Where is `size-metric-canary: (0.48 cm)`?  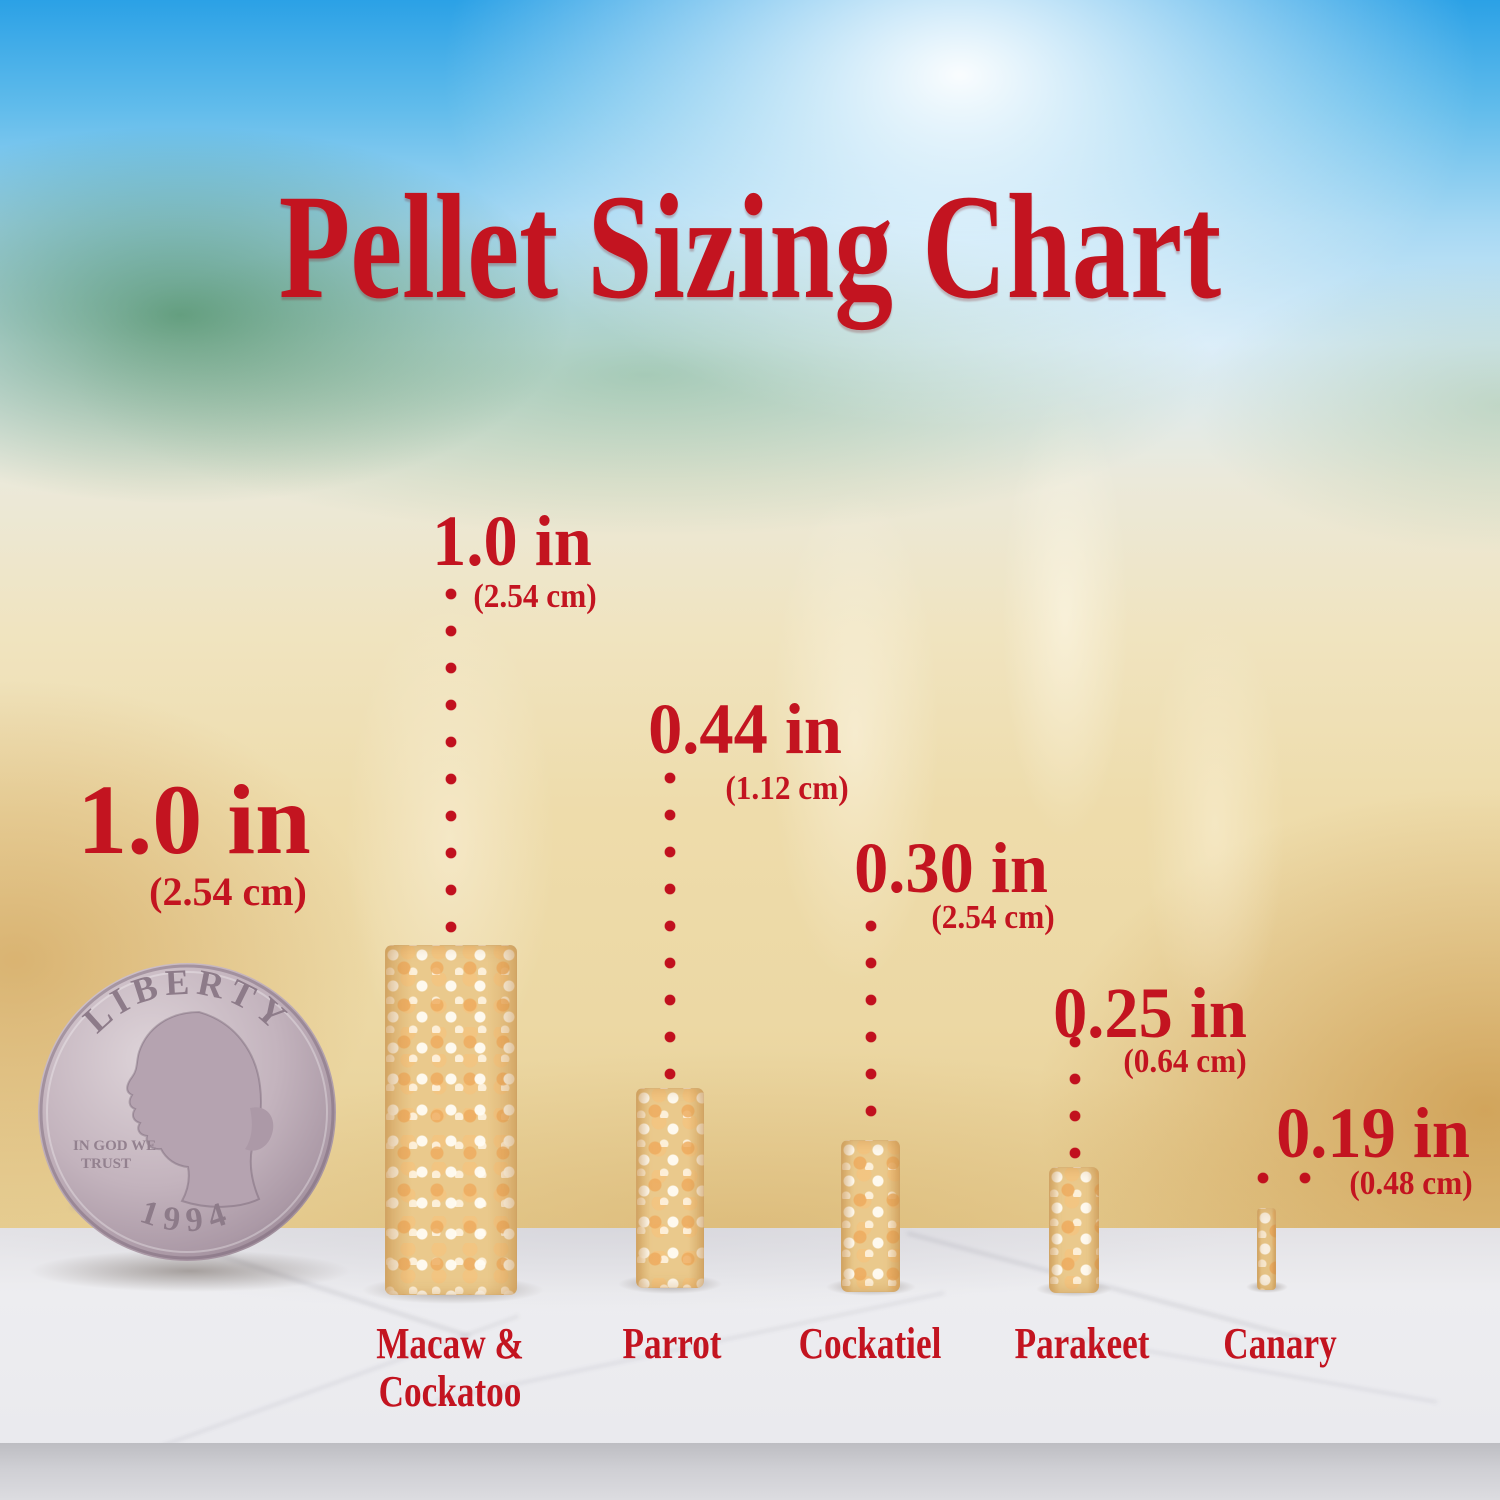 size-metric-canary: (0.48 cm) is located at coordinates (1411, 1183).